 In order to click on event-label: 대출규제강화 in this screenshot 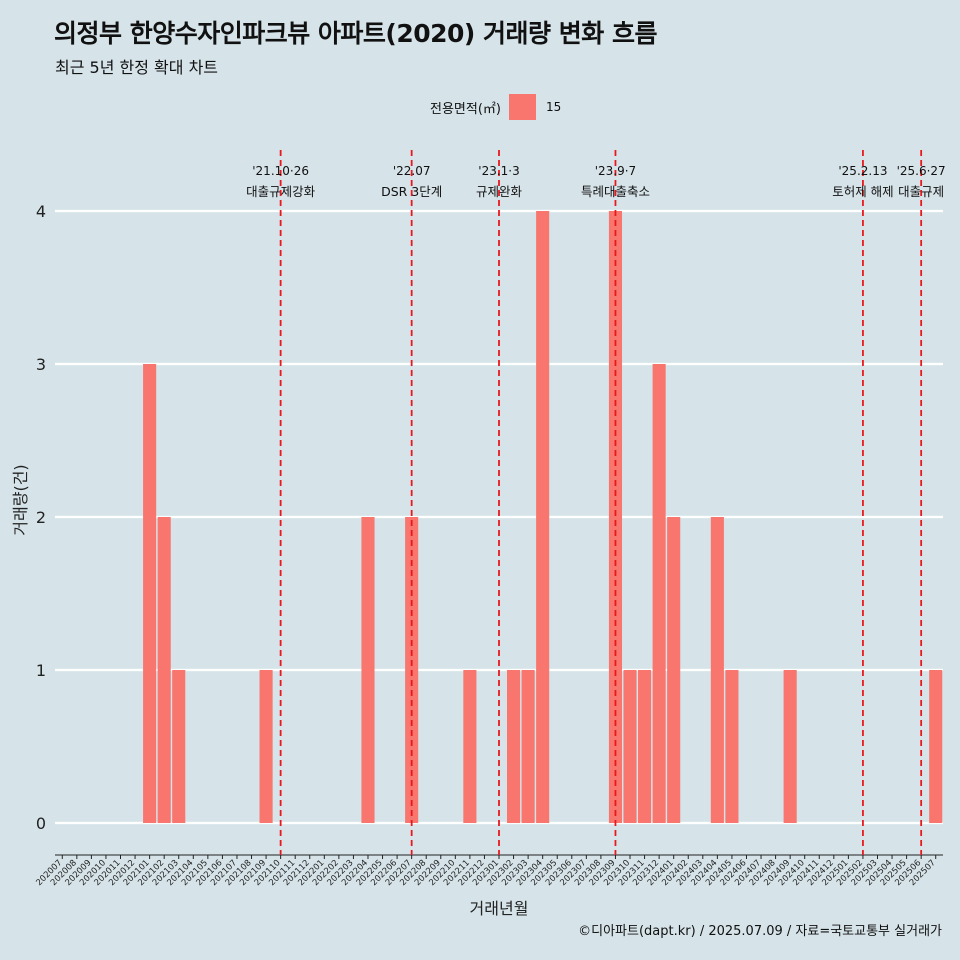, I will do `click(281, 191)`.